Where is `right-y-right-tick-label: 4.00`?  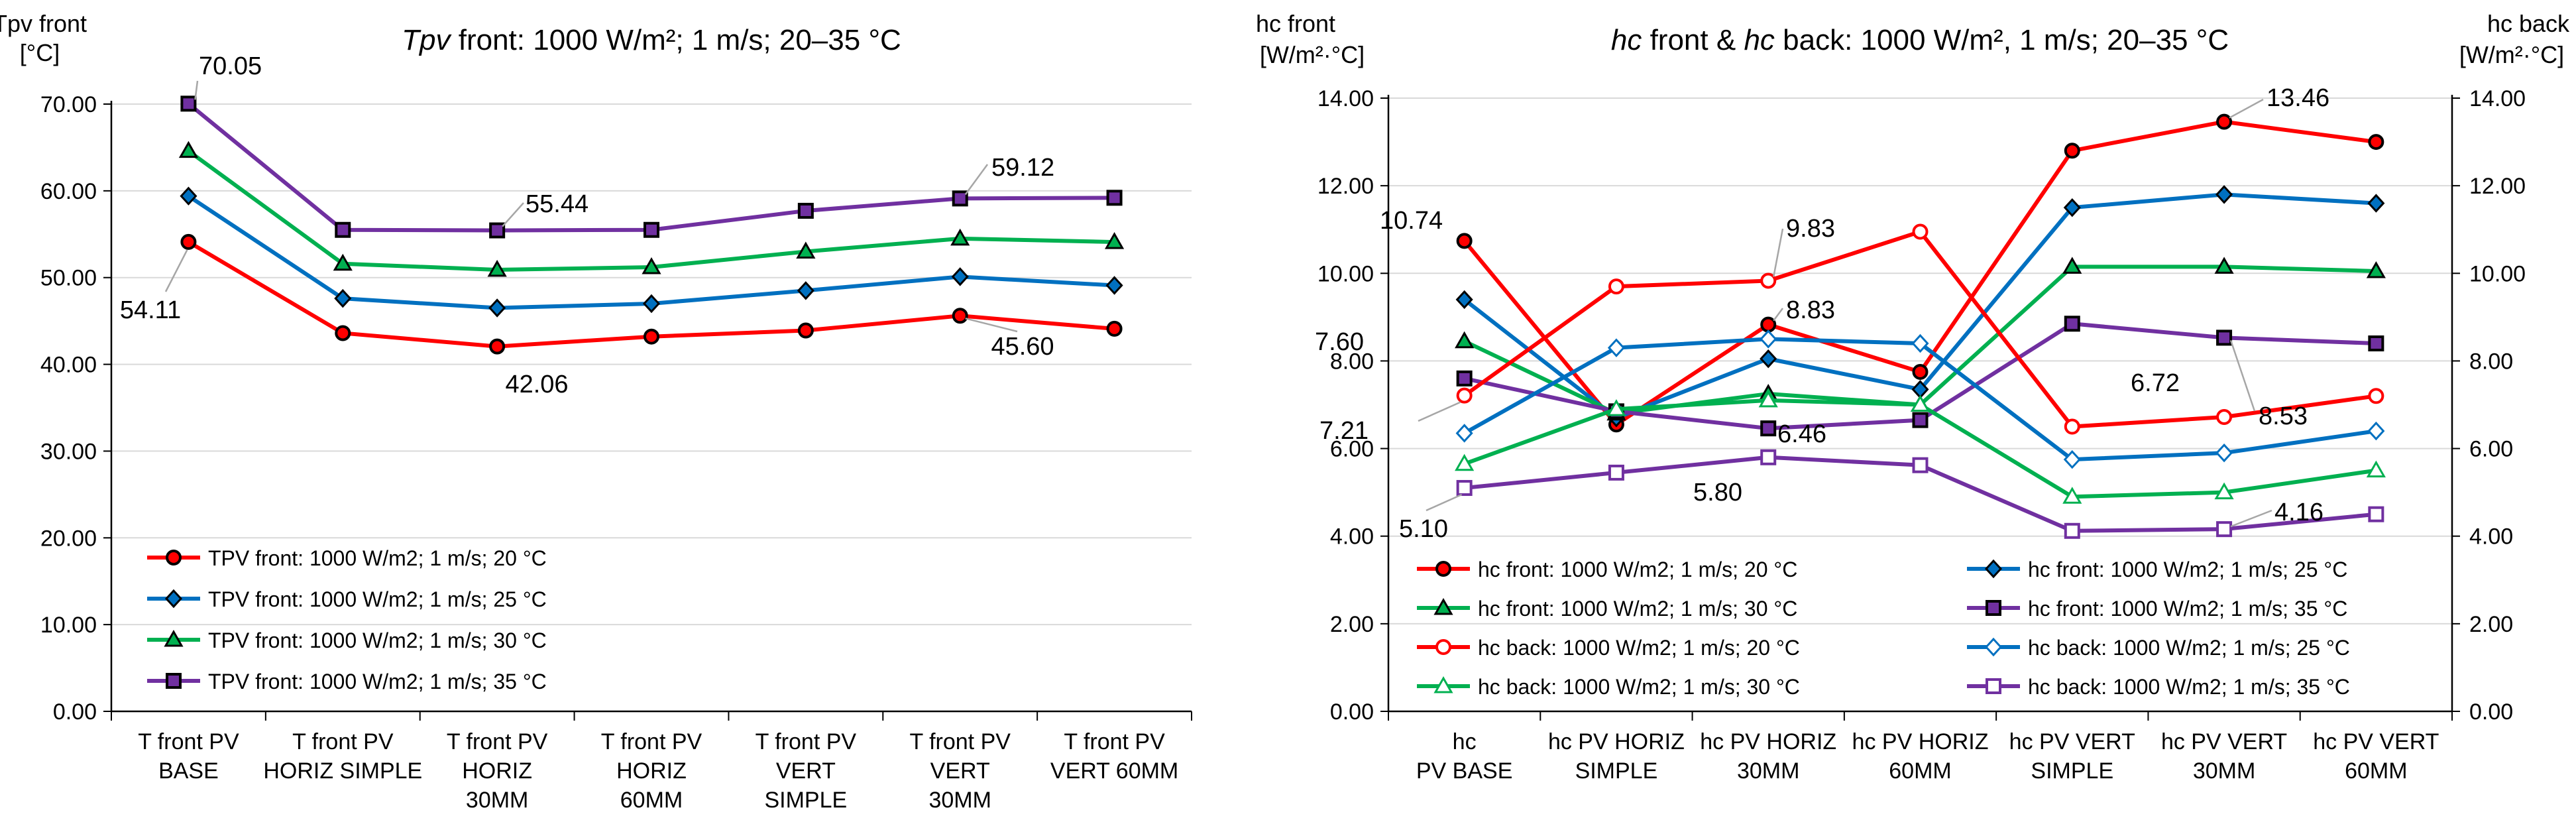 right-y-right-tick-label: 4.00 is located at coordinates (2491, 537).